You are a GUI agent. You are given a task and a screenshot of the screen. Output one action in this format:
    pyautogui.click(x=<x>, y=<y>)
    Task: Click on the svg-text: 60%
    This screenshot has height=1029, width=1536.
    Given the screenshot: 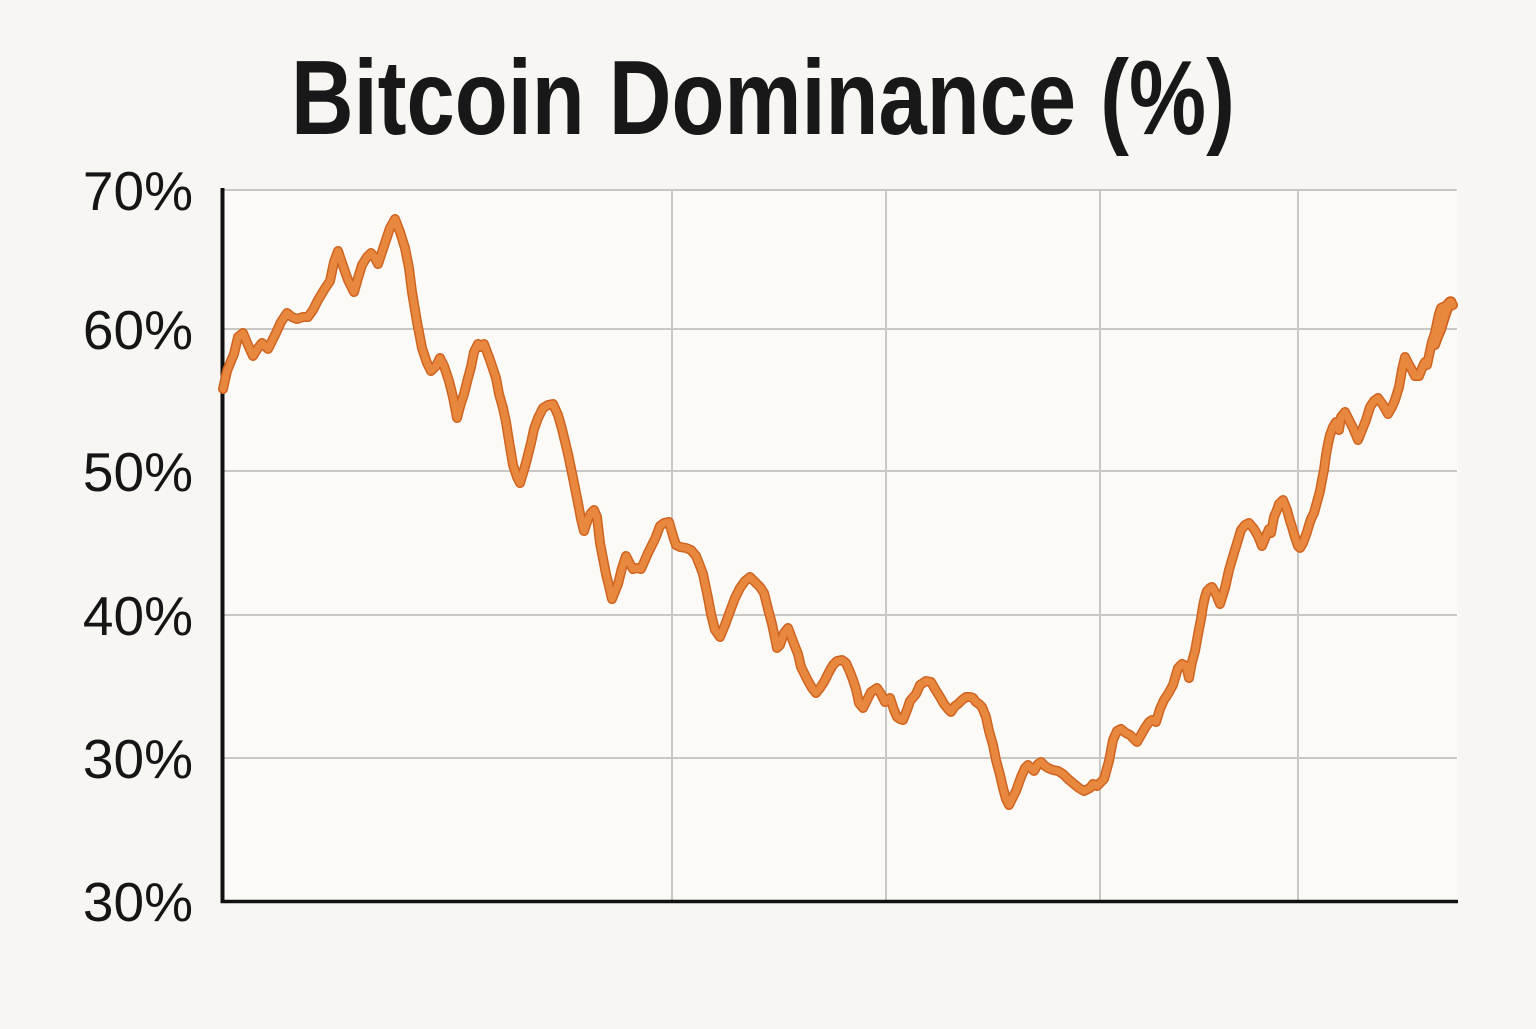 What is the action you would take?
    pyautogui.click(x=138, y=330)
    